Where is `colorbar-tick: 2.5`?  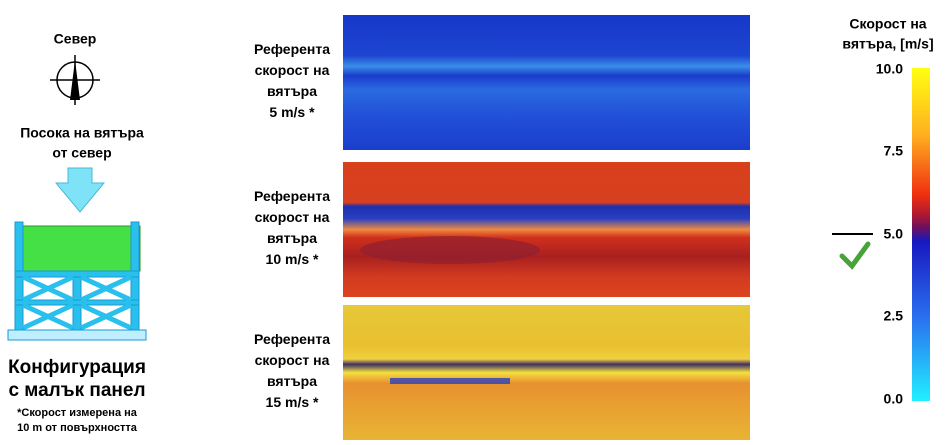
colorbar-tick: 2.5 is located at coordinates (894, 316).